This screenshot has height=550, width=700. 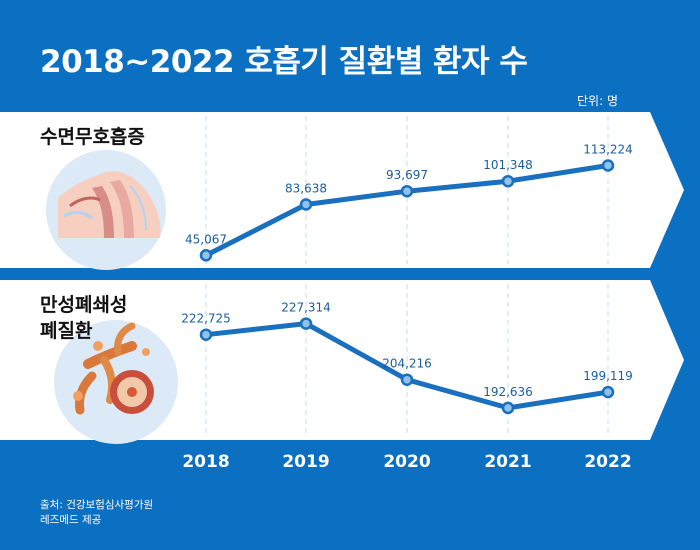 I want to click on data-point-sleep-apnea-2021, so click(x=508, y=181).